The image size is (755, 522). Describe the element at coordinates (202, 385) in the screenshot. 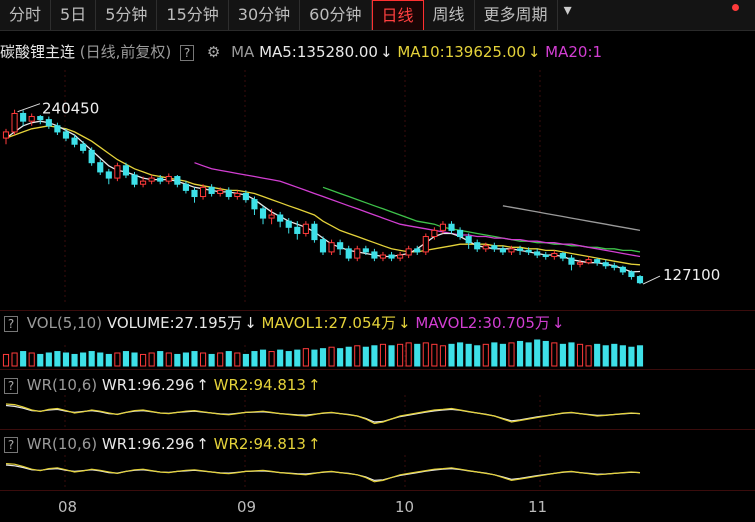

I see `wr1-trend-icon: ↑` at that location.